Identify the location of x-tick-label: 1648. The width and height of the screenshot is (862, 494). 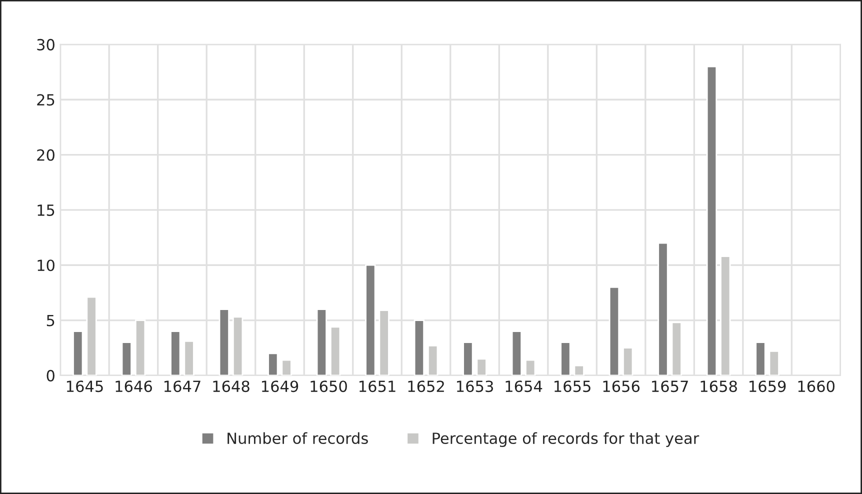
(231, 386).